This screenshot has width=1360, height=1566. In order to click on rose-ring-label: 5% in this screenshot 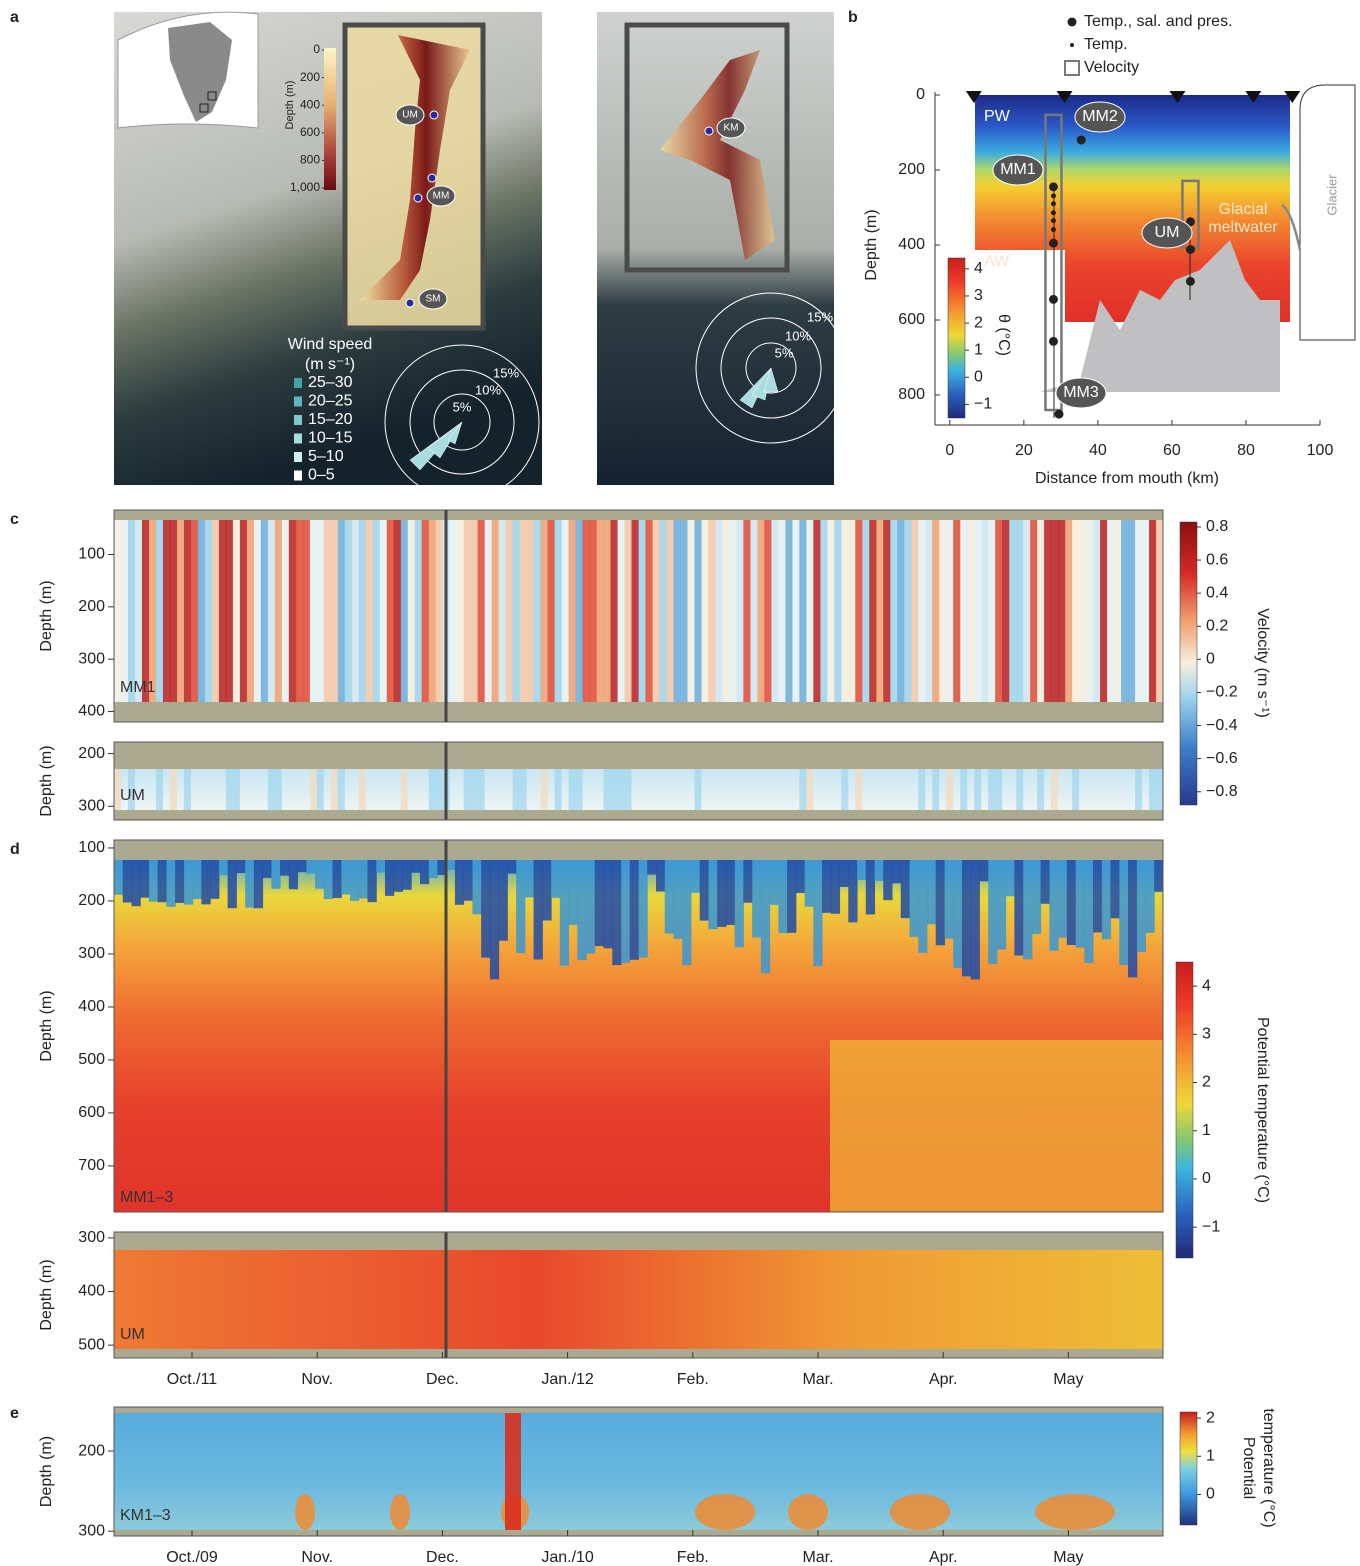, I will do `click(462, 406)`.